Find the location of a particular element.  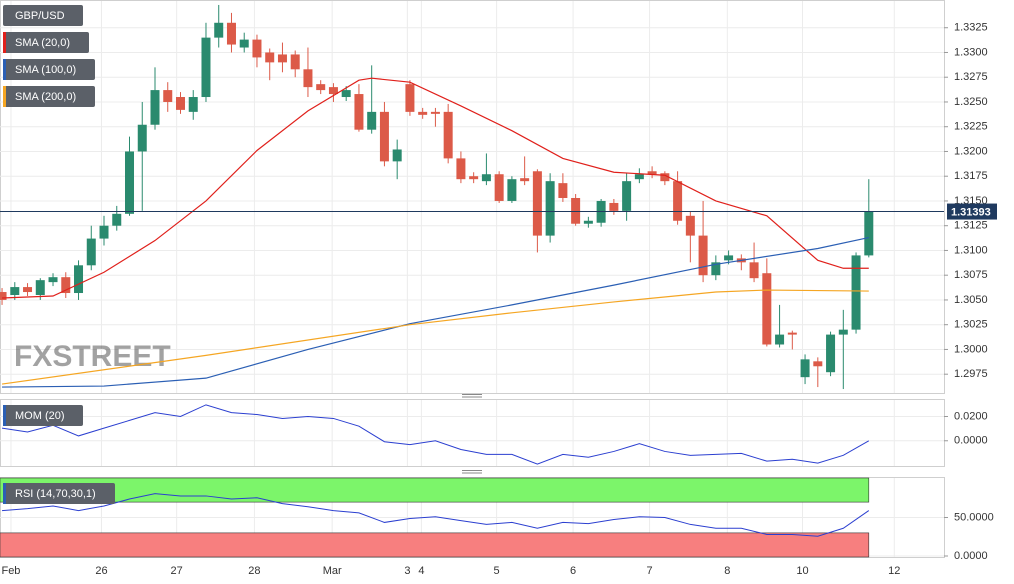

legend-box: MOM (20) is located at coordinates (43, 415).